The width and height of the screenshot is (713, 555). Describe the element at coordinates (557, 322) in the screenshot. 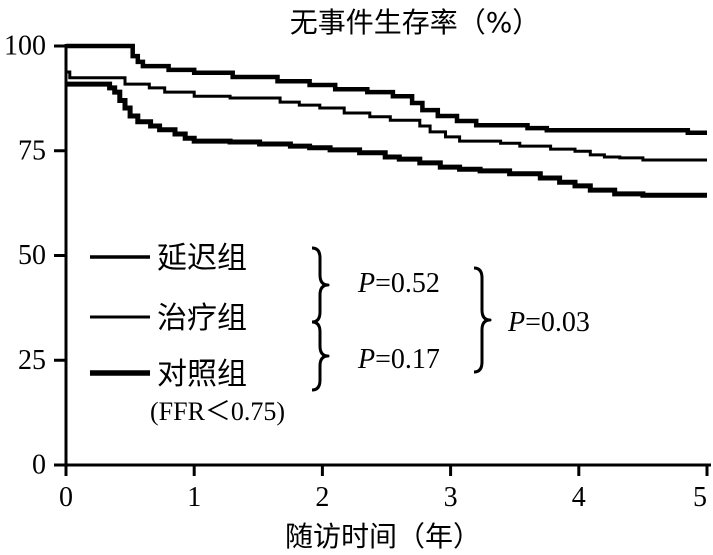

I see `p-value-3-number: =0.03` at that location.